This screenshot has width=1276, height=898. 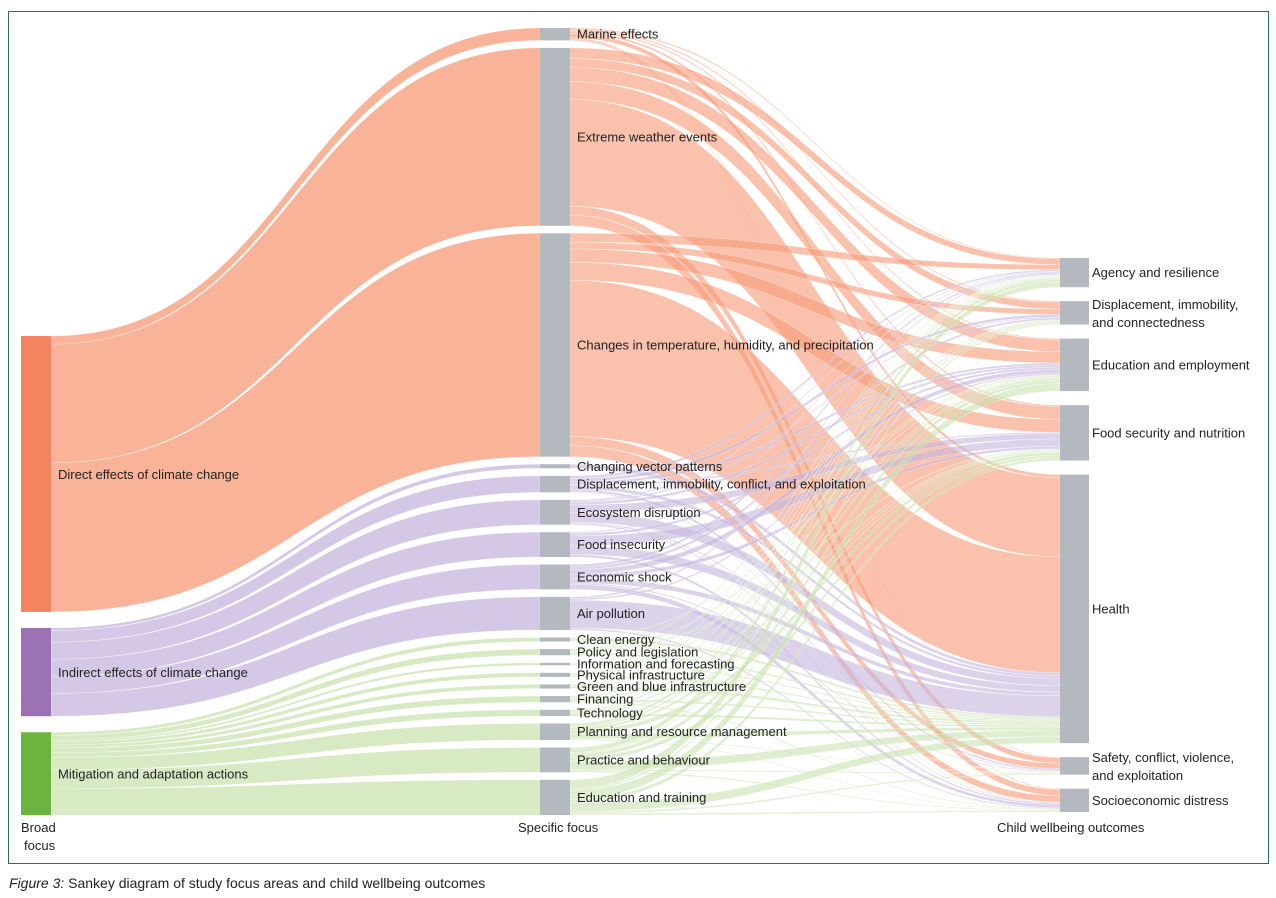 What do you see at coordinates (611, 613) in the screenshot?
I see `node-label-specific-air: Air pollution` at bounding box center [611, 613].